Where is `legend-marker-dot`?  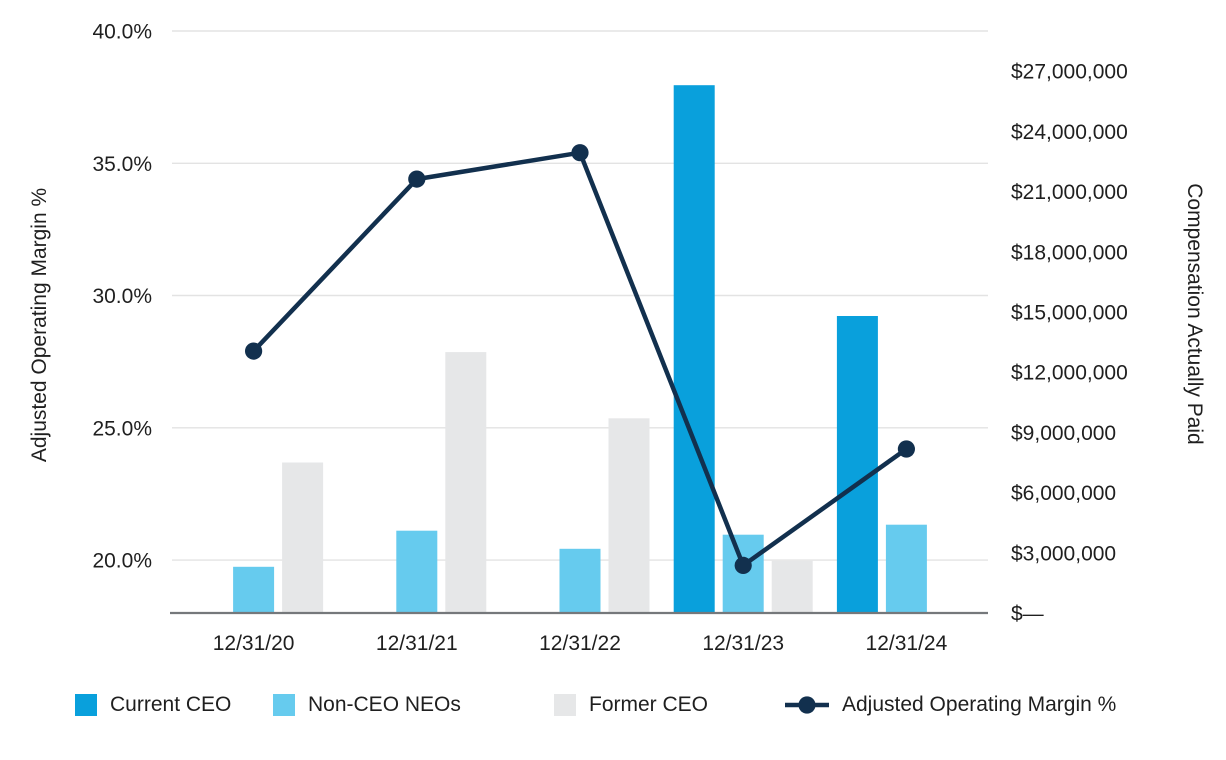
legend-marker-dot is located at coordinates (807, 705).